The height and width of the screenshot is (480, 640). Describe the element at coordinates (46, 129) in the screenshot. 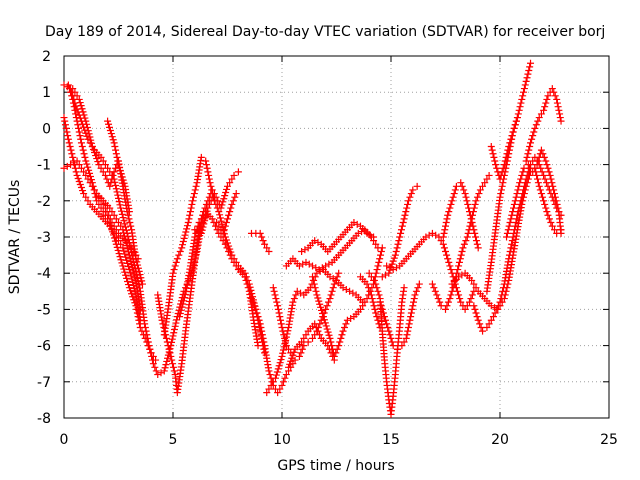

I see `y-tick-label: 0` at that location.